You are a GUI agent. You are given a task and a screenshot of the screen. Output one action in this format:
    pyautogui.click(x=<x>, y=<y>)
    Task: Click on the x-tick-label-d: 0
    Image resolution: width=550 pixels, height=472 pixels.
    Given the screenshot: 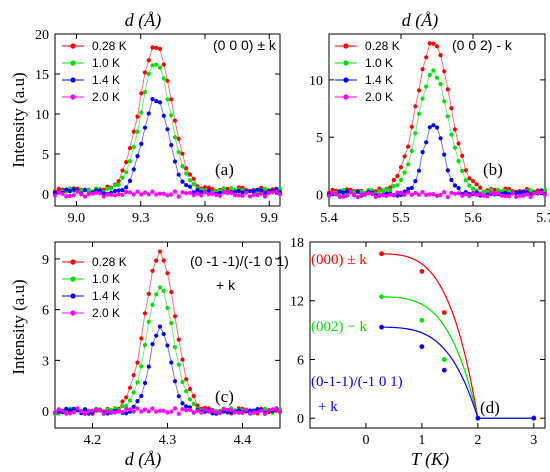 What is the action you would take?
    pyautogui.click(x=365, y=440)
    